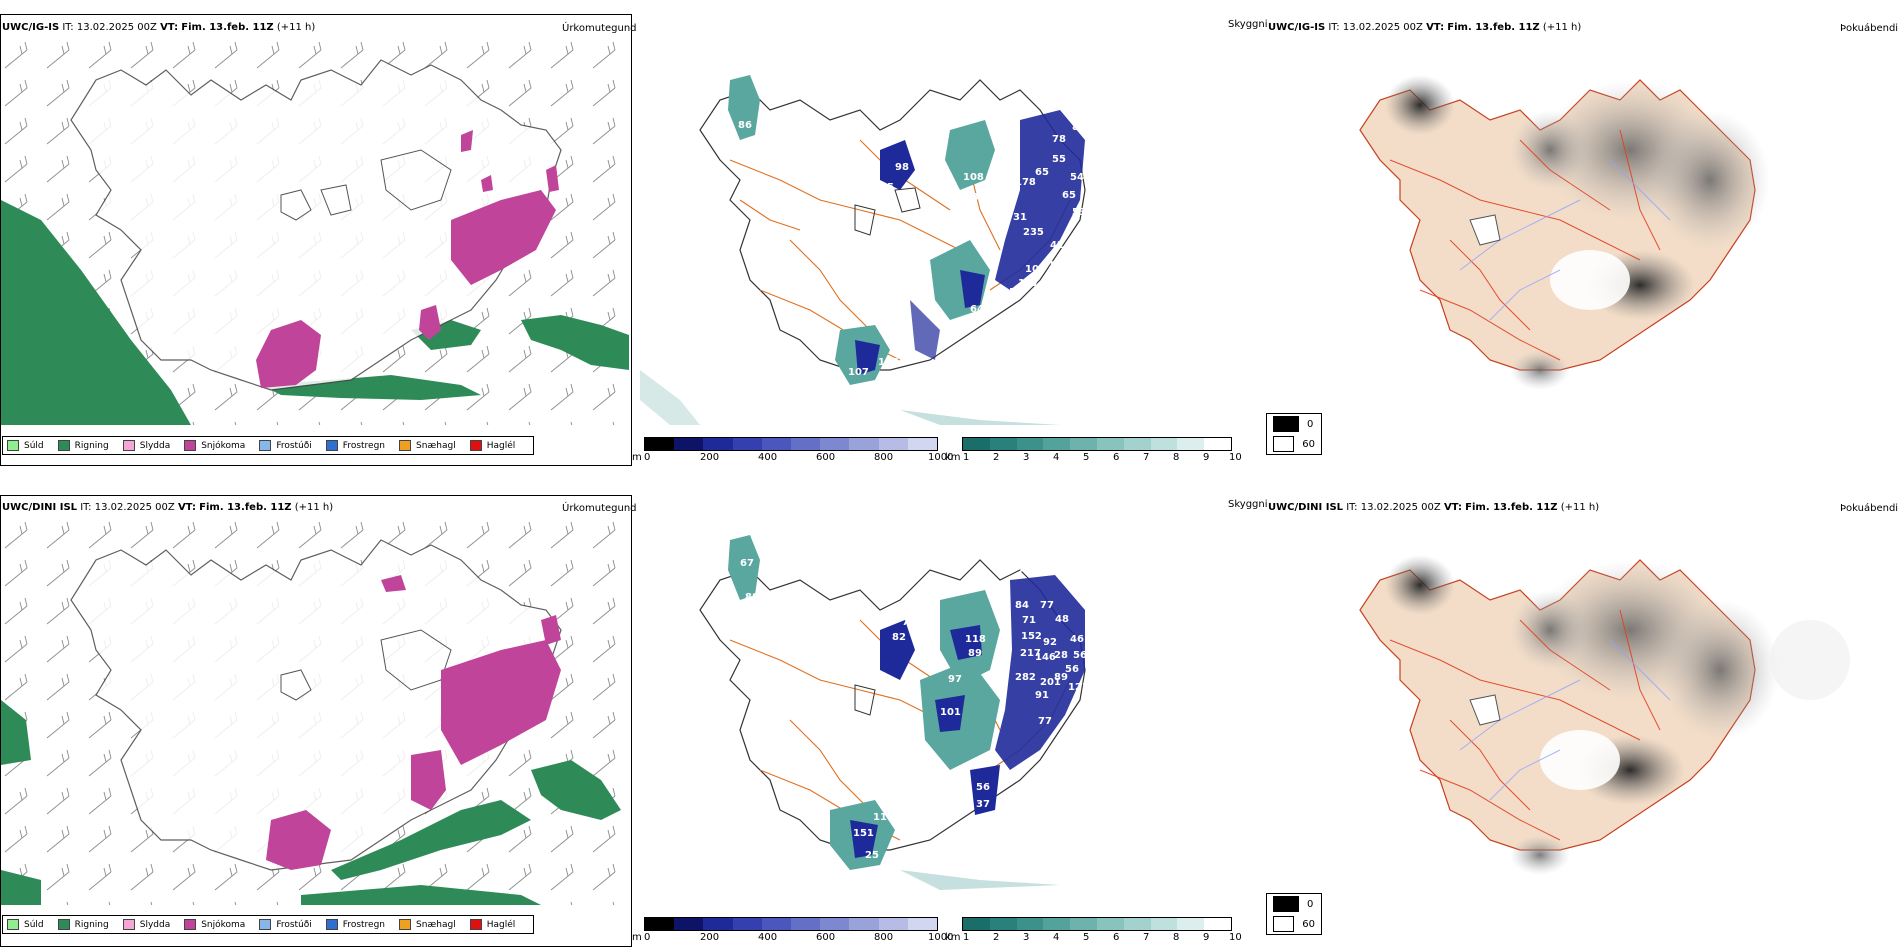 The image size is (1900, 950). What do you see at coordinates (1084, 229) in the screenshot?
I see `peak-label: 62` at bounding box center [1084, 229].